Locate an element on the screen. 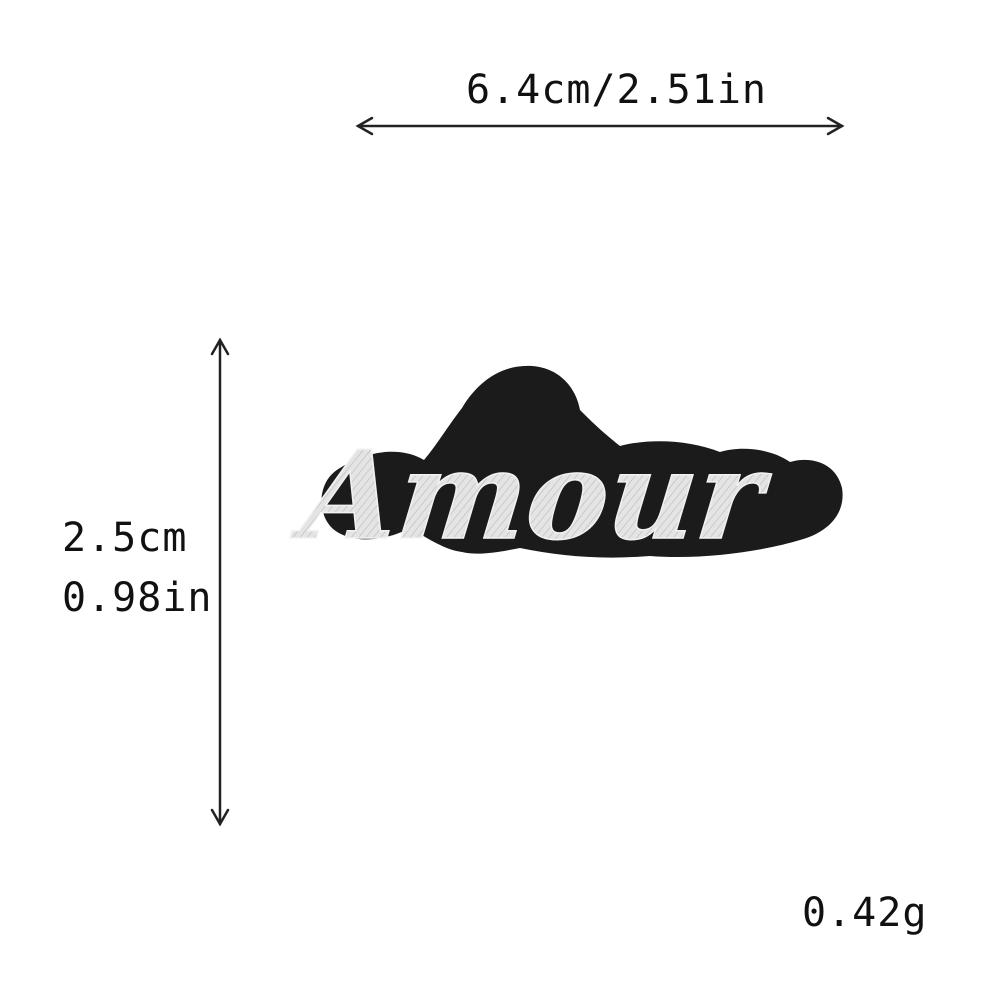 The image size is (1000, 1000). width-dimension-label: 6.4cm/2.51in is located at coordinates (616, 90).